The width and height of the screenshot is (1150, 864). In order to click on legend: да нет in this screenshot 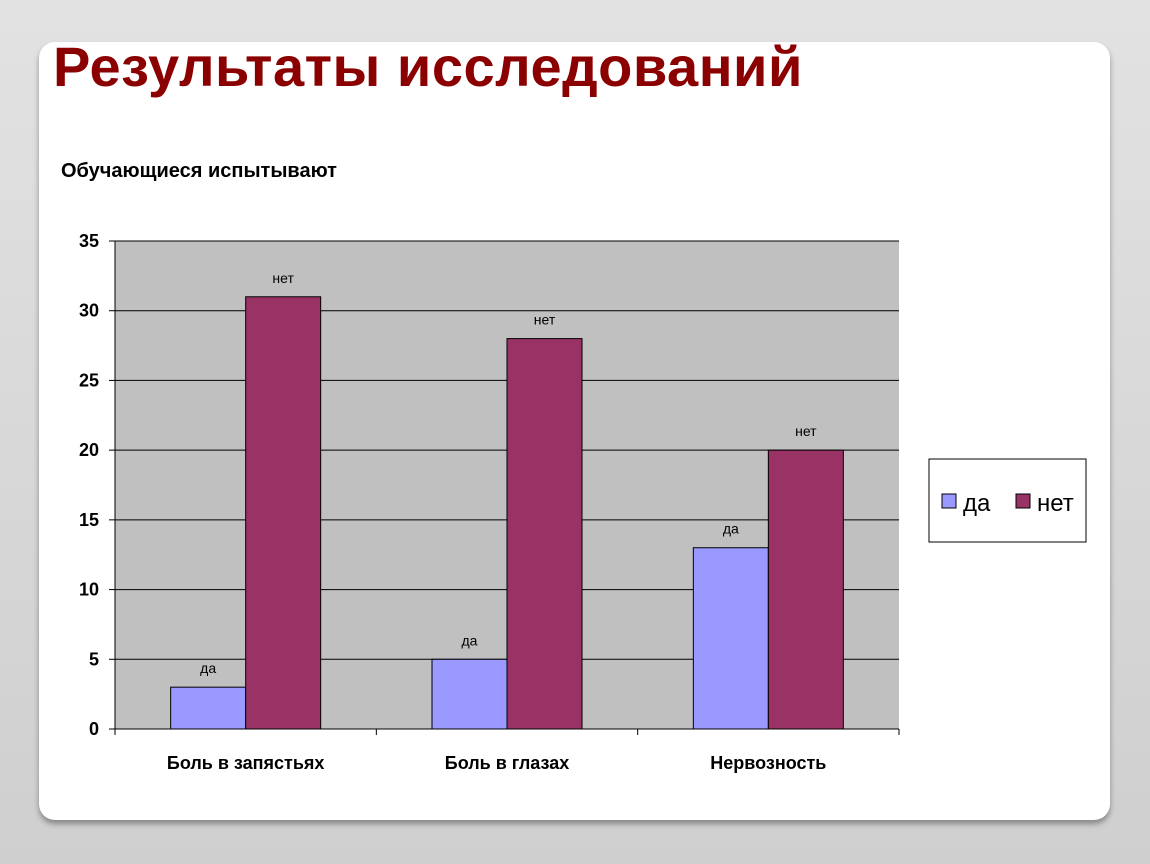, I will do `click(1007, 500)`.